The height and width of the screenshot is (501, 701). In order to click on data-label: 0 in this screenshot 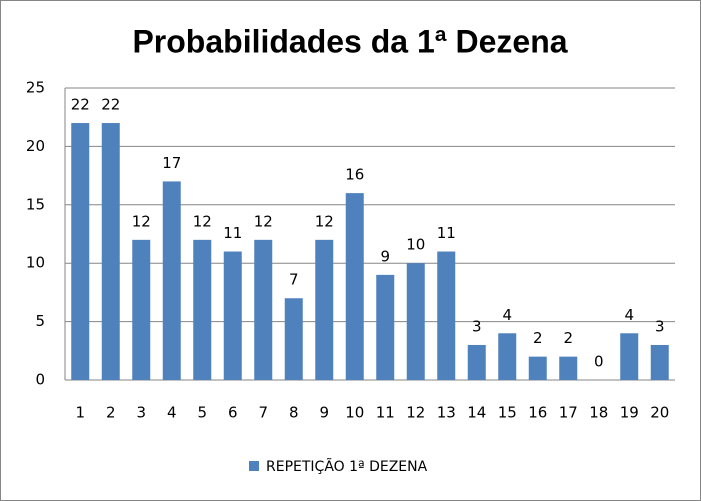, I will do `click(599, 362)`.